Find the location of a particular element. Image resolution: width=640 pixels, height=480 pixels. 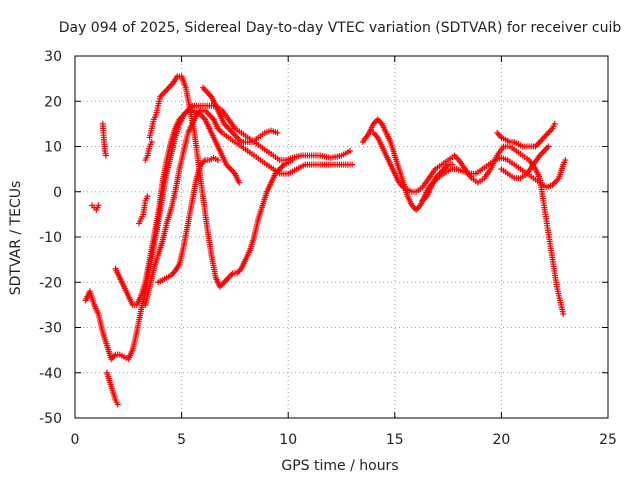

series-track-c is located at coordinates (104, 139).